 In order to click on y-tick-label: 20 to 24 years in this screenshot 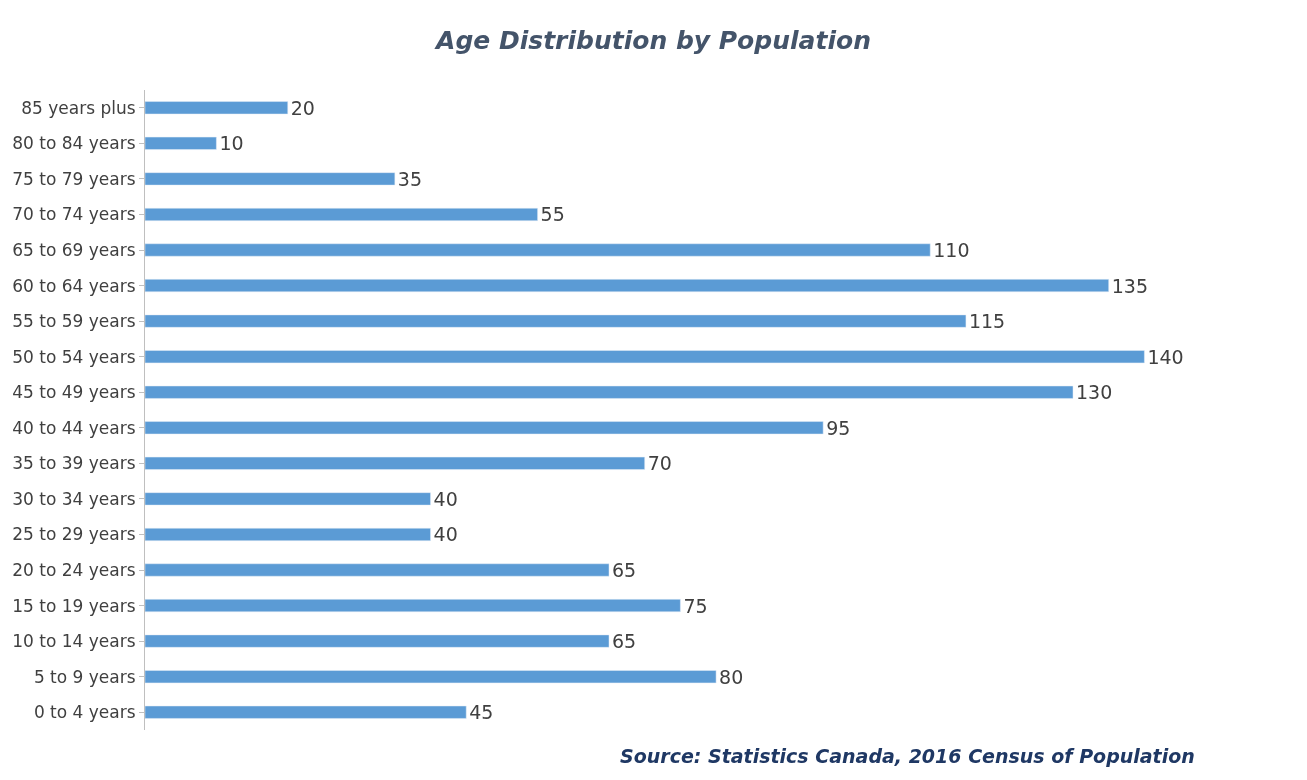, I will do `click(74, 569)`.